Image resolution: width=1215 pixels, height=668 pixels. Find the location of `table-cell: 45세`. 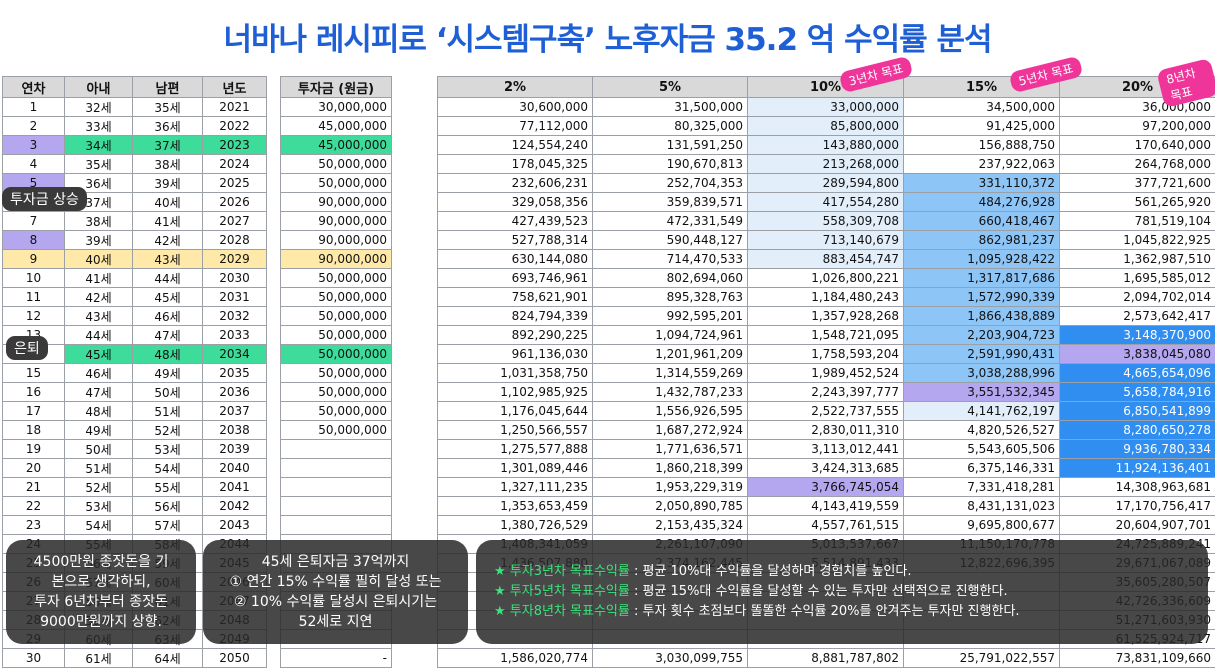

table-cell: 45세 is located at coordinates (168, 297).